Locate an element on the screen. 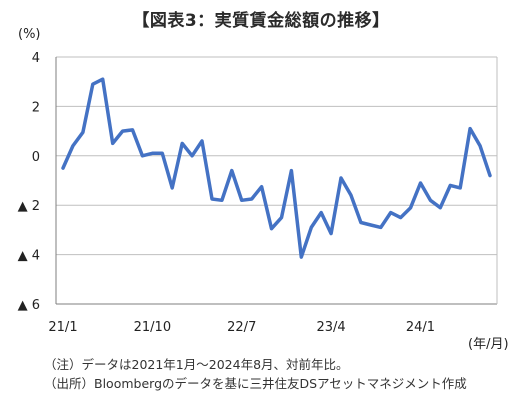 This screenshot has height=406, width=522. y-tick-label: ▲ 6 is located at coordinates (29, 305).